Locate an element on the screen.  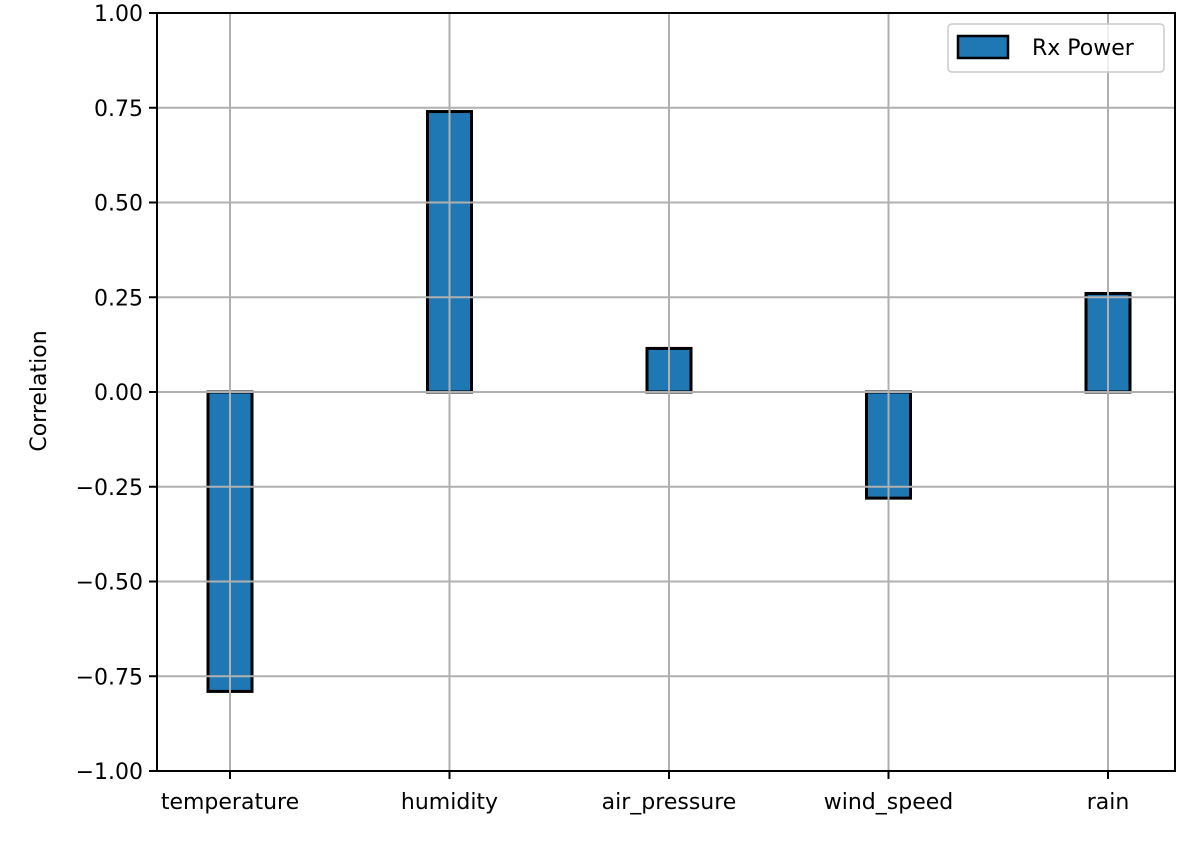
legend: Rx Power is located at coordinates (1056, 48).